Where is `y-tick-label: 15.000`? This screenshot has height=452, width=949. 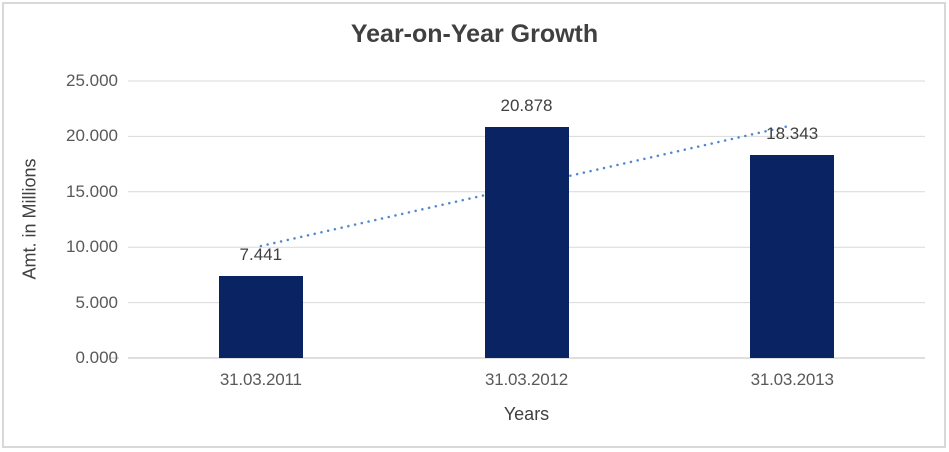 y-tick-label: 15.000 is located at coordinates (92, 191).